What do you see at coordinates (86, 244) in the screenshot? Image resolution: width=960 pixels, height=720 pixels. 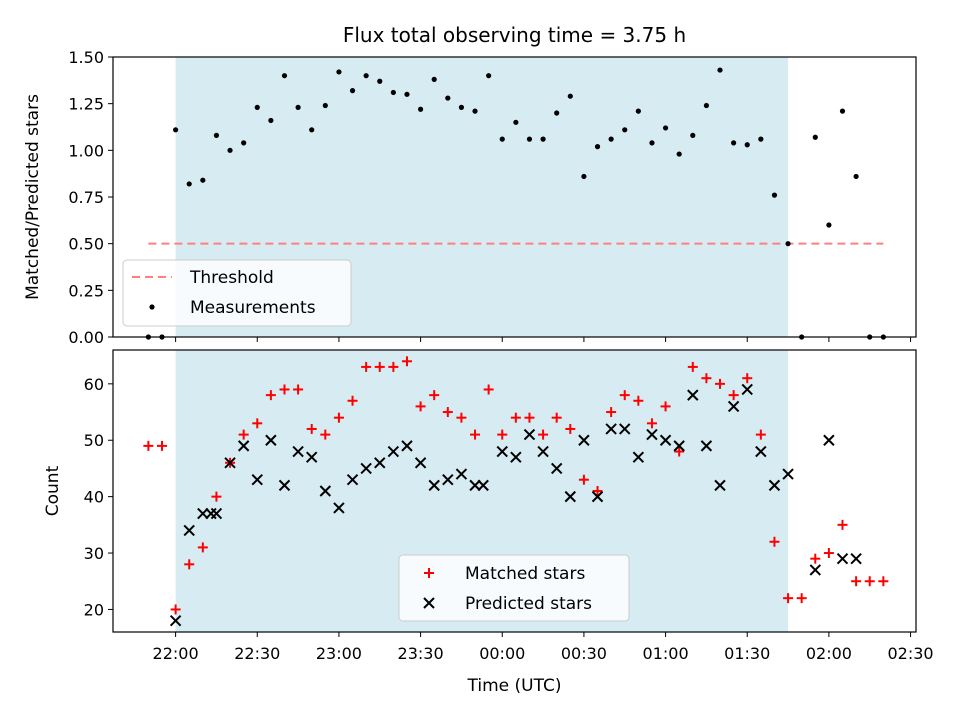 I see `top-y-tick-label: 0.50` at bounding box center [86, 244].